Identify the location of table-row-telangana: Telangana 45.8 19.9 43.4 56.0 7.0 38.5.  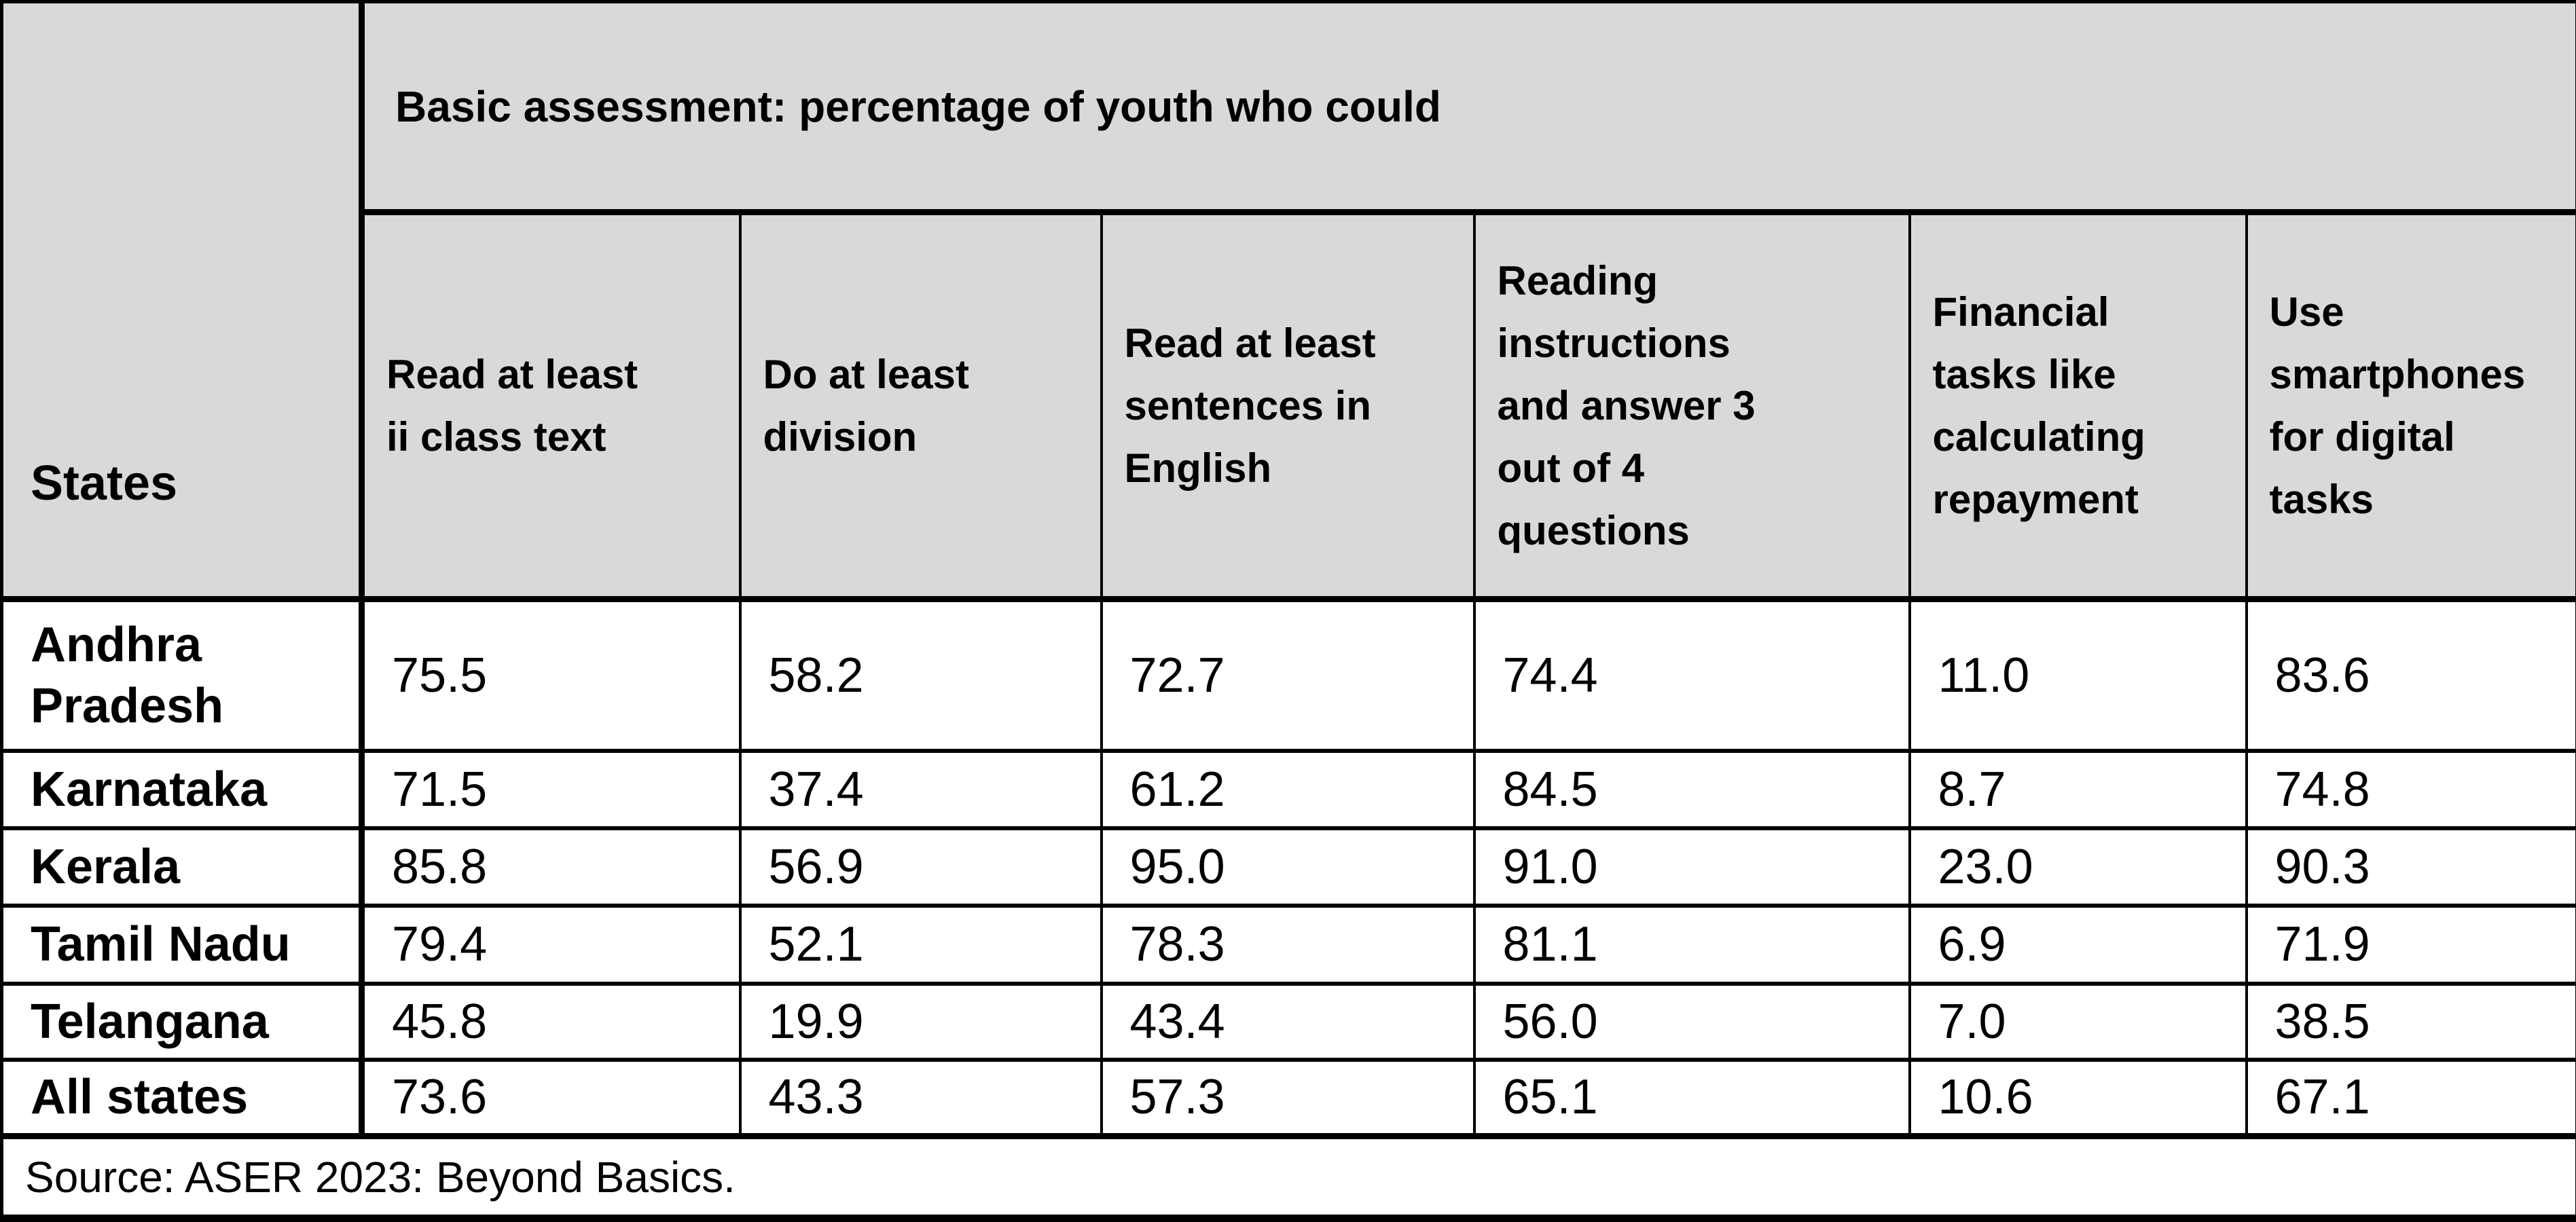
(1289, 1022).